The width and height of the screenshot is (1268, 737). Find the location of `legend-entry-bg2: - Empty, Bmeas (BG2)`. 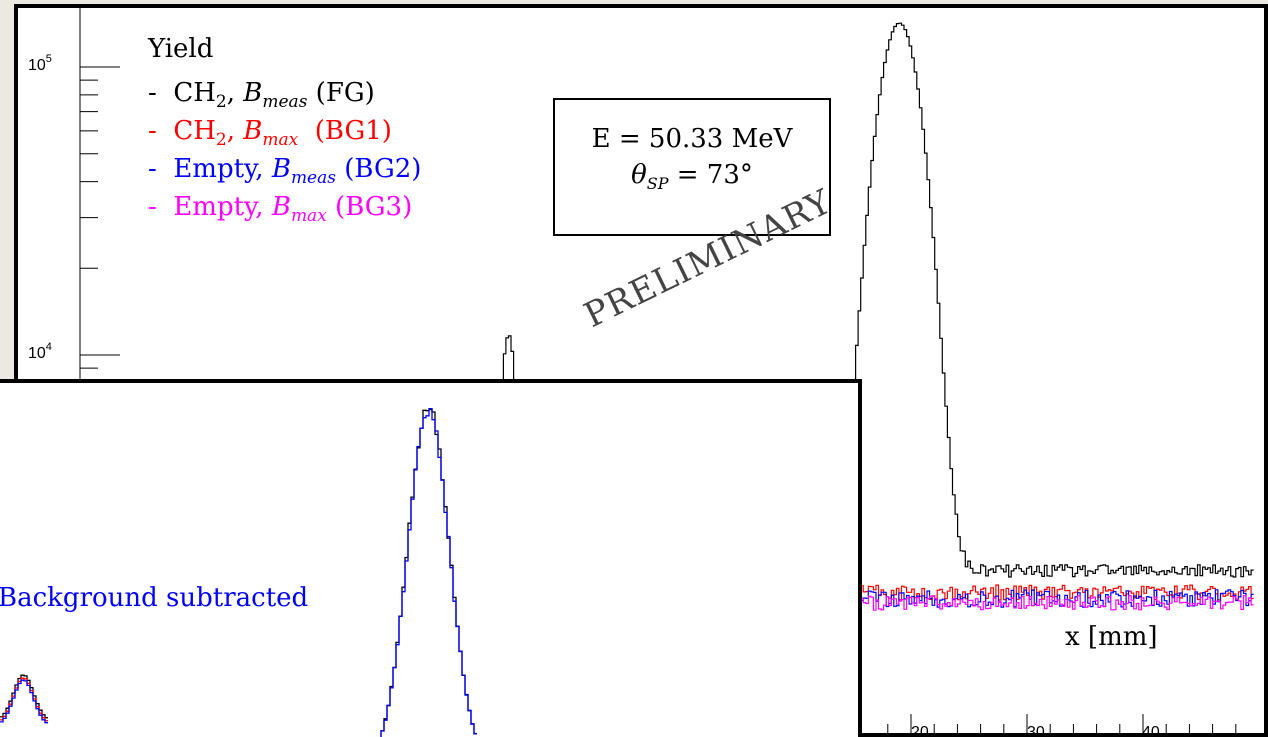

legend-entry-bg2: - Empty, Bmeas (BG2) is located at coordinates (285, 171).